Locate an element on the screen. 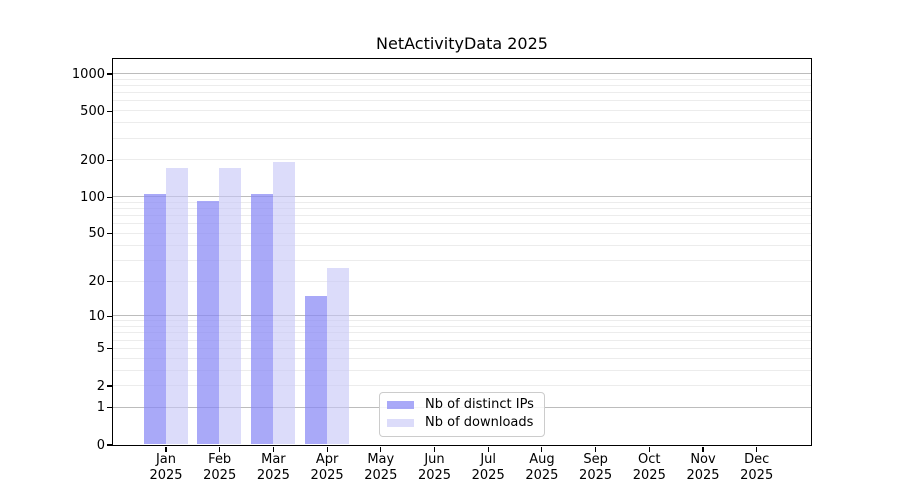 The image size is (900, 500). legend-entry: Nb of distinct IPs is located at coordinates (461, 405).